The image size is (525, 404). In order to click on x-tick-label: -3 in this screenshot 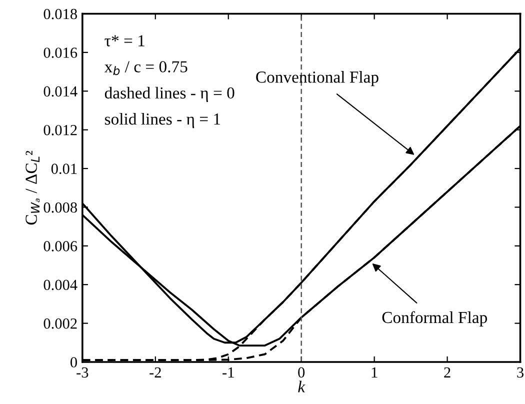, I will do `click(82, 372)`.